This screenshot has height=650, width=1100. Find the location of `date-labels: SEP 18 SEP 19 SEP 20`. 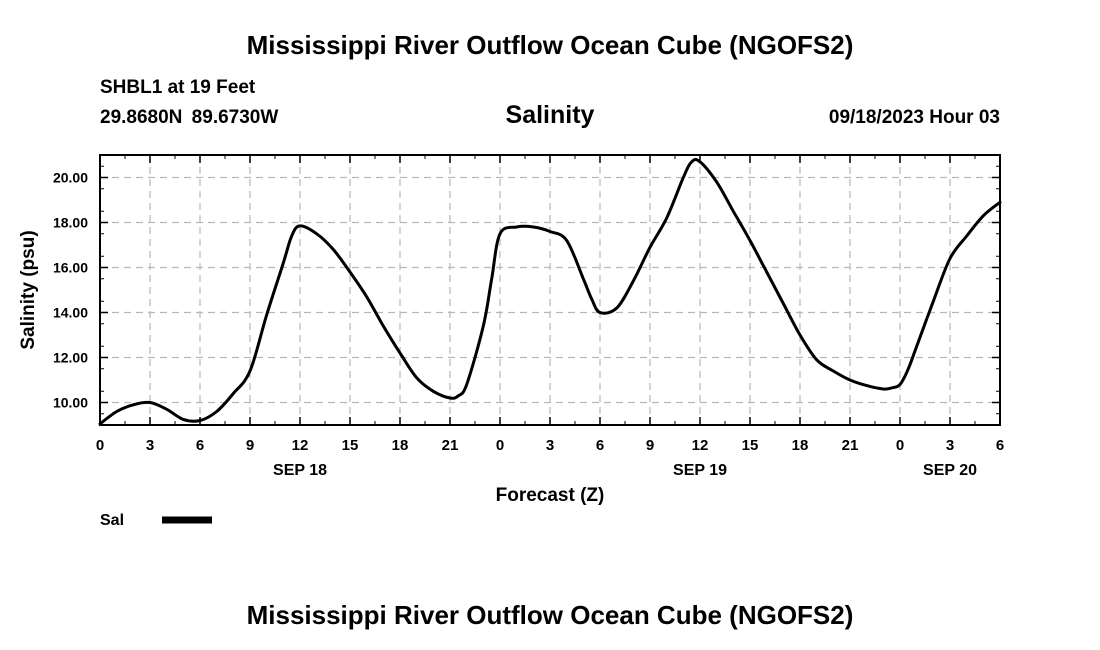

date-labels: SEP 18 SEP 19 SEP 20 is located at coordinates (625, 470).